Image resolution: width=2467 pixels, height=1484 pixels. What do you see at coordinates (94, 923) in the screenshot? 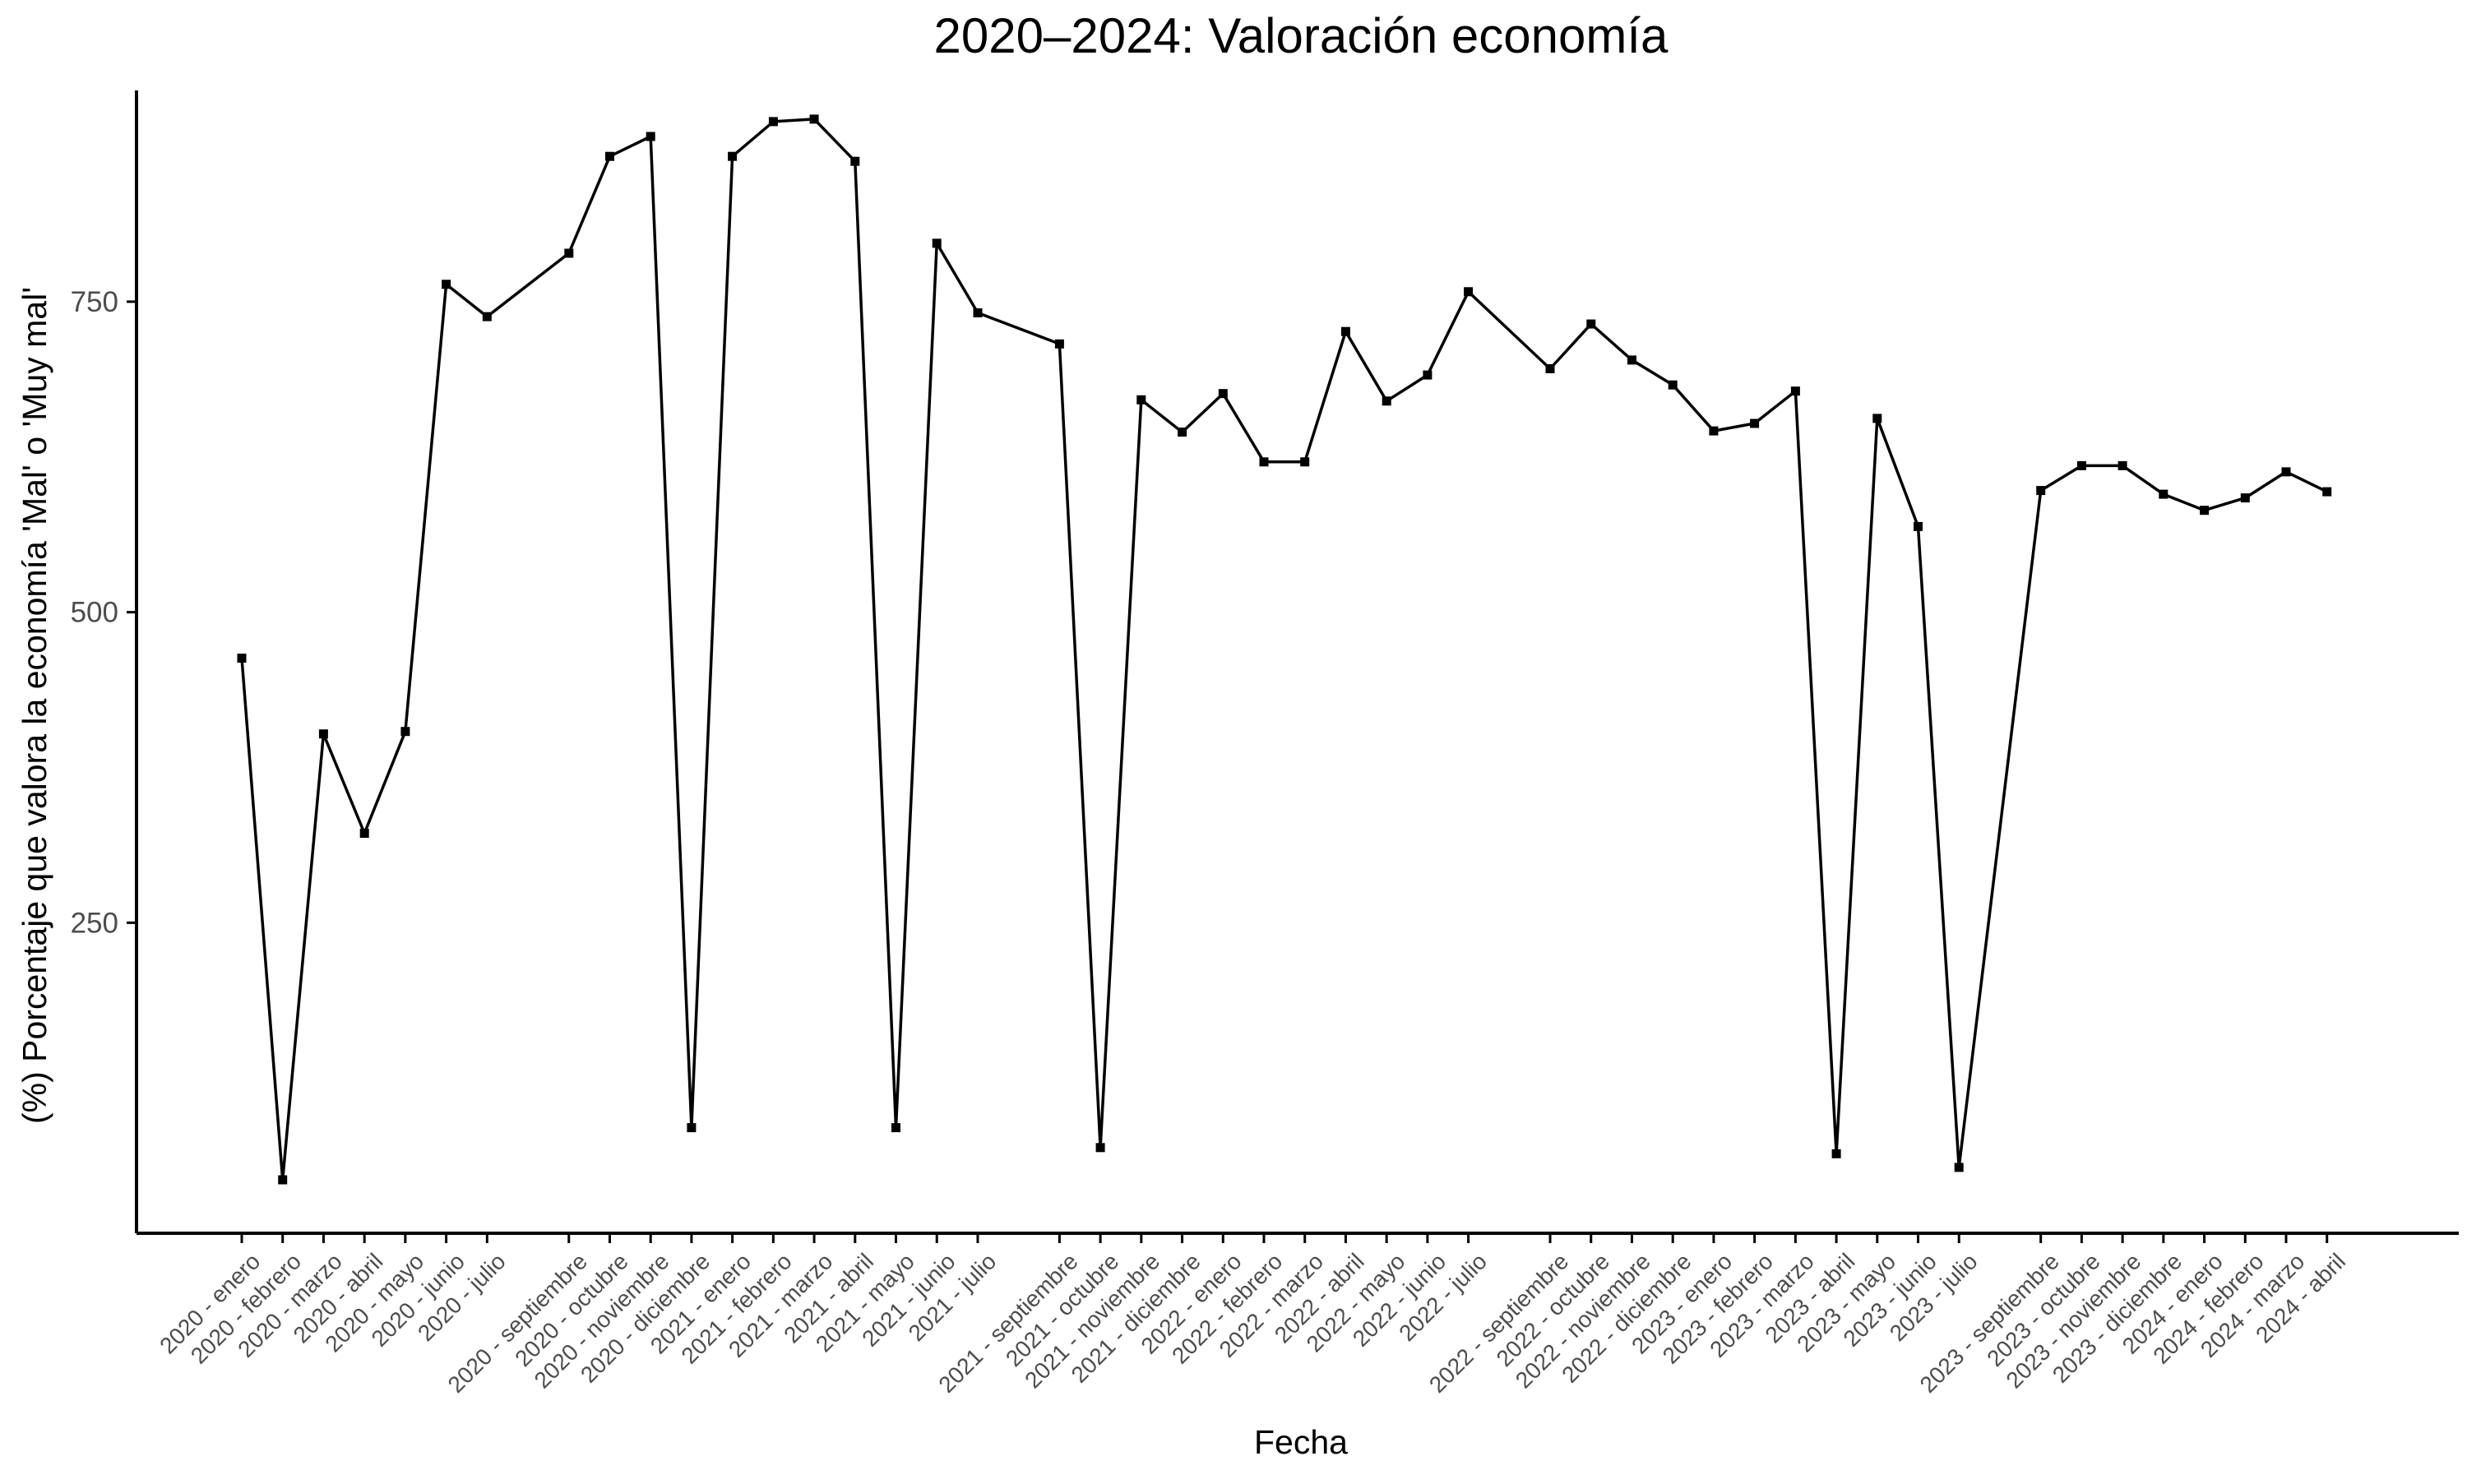
I see `y-tick-label: 250` at bounding box center [94, 923].